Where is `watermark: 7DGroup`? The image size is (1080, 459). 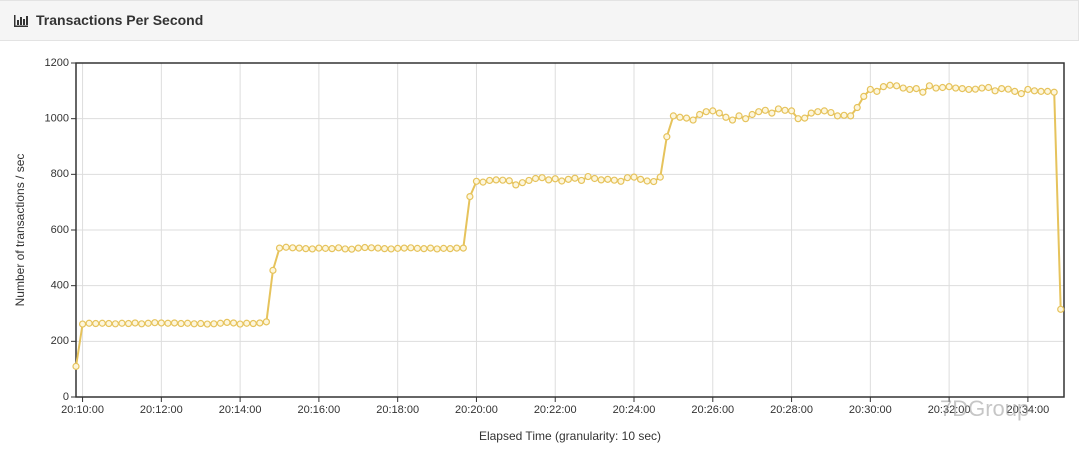
watermark: 7DGroup is located at coordinates (984, 408).